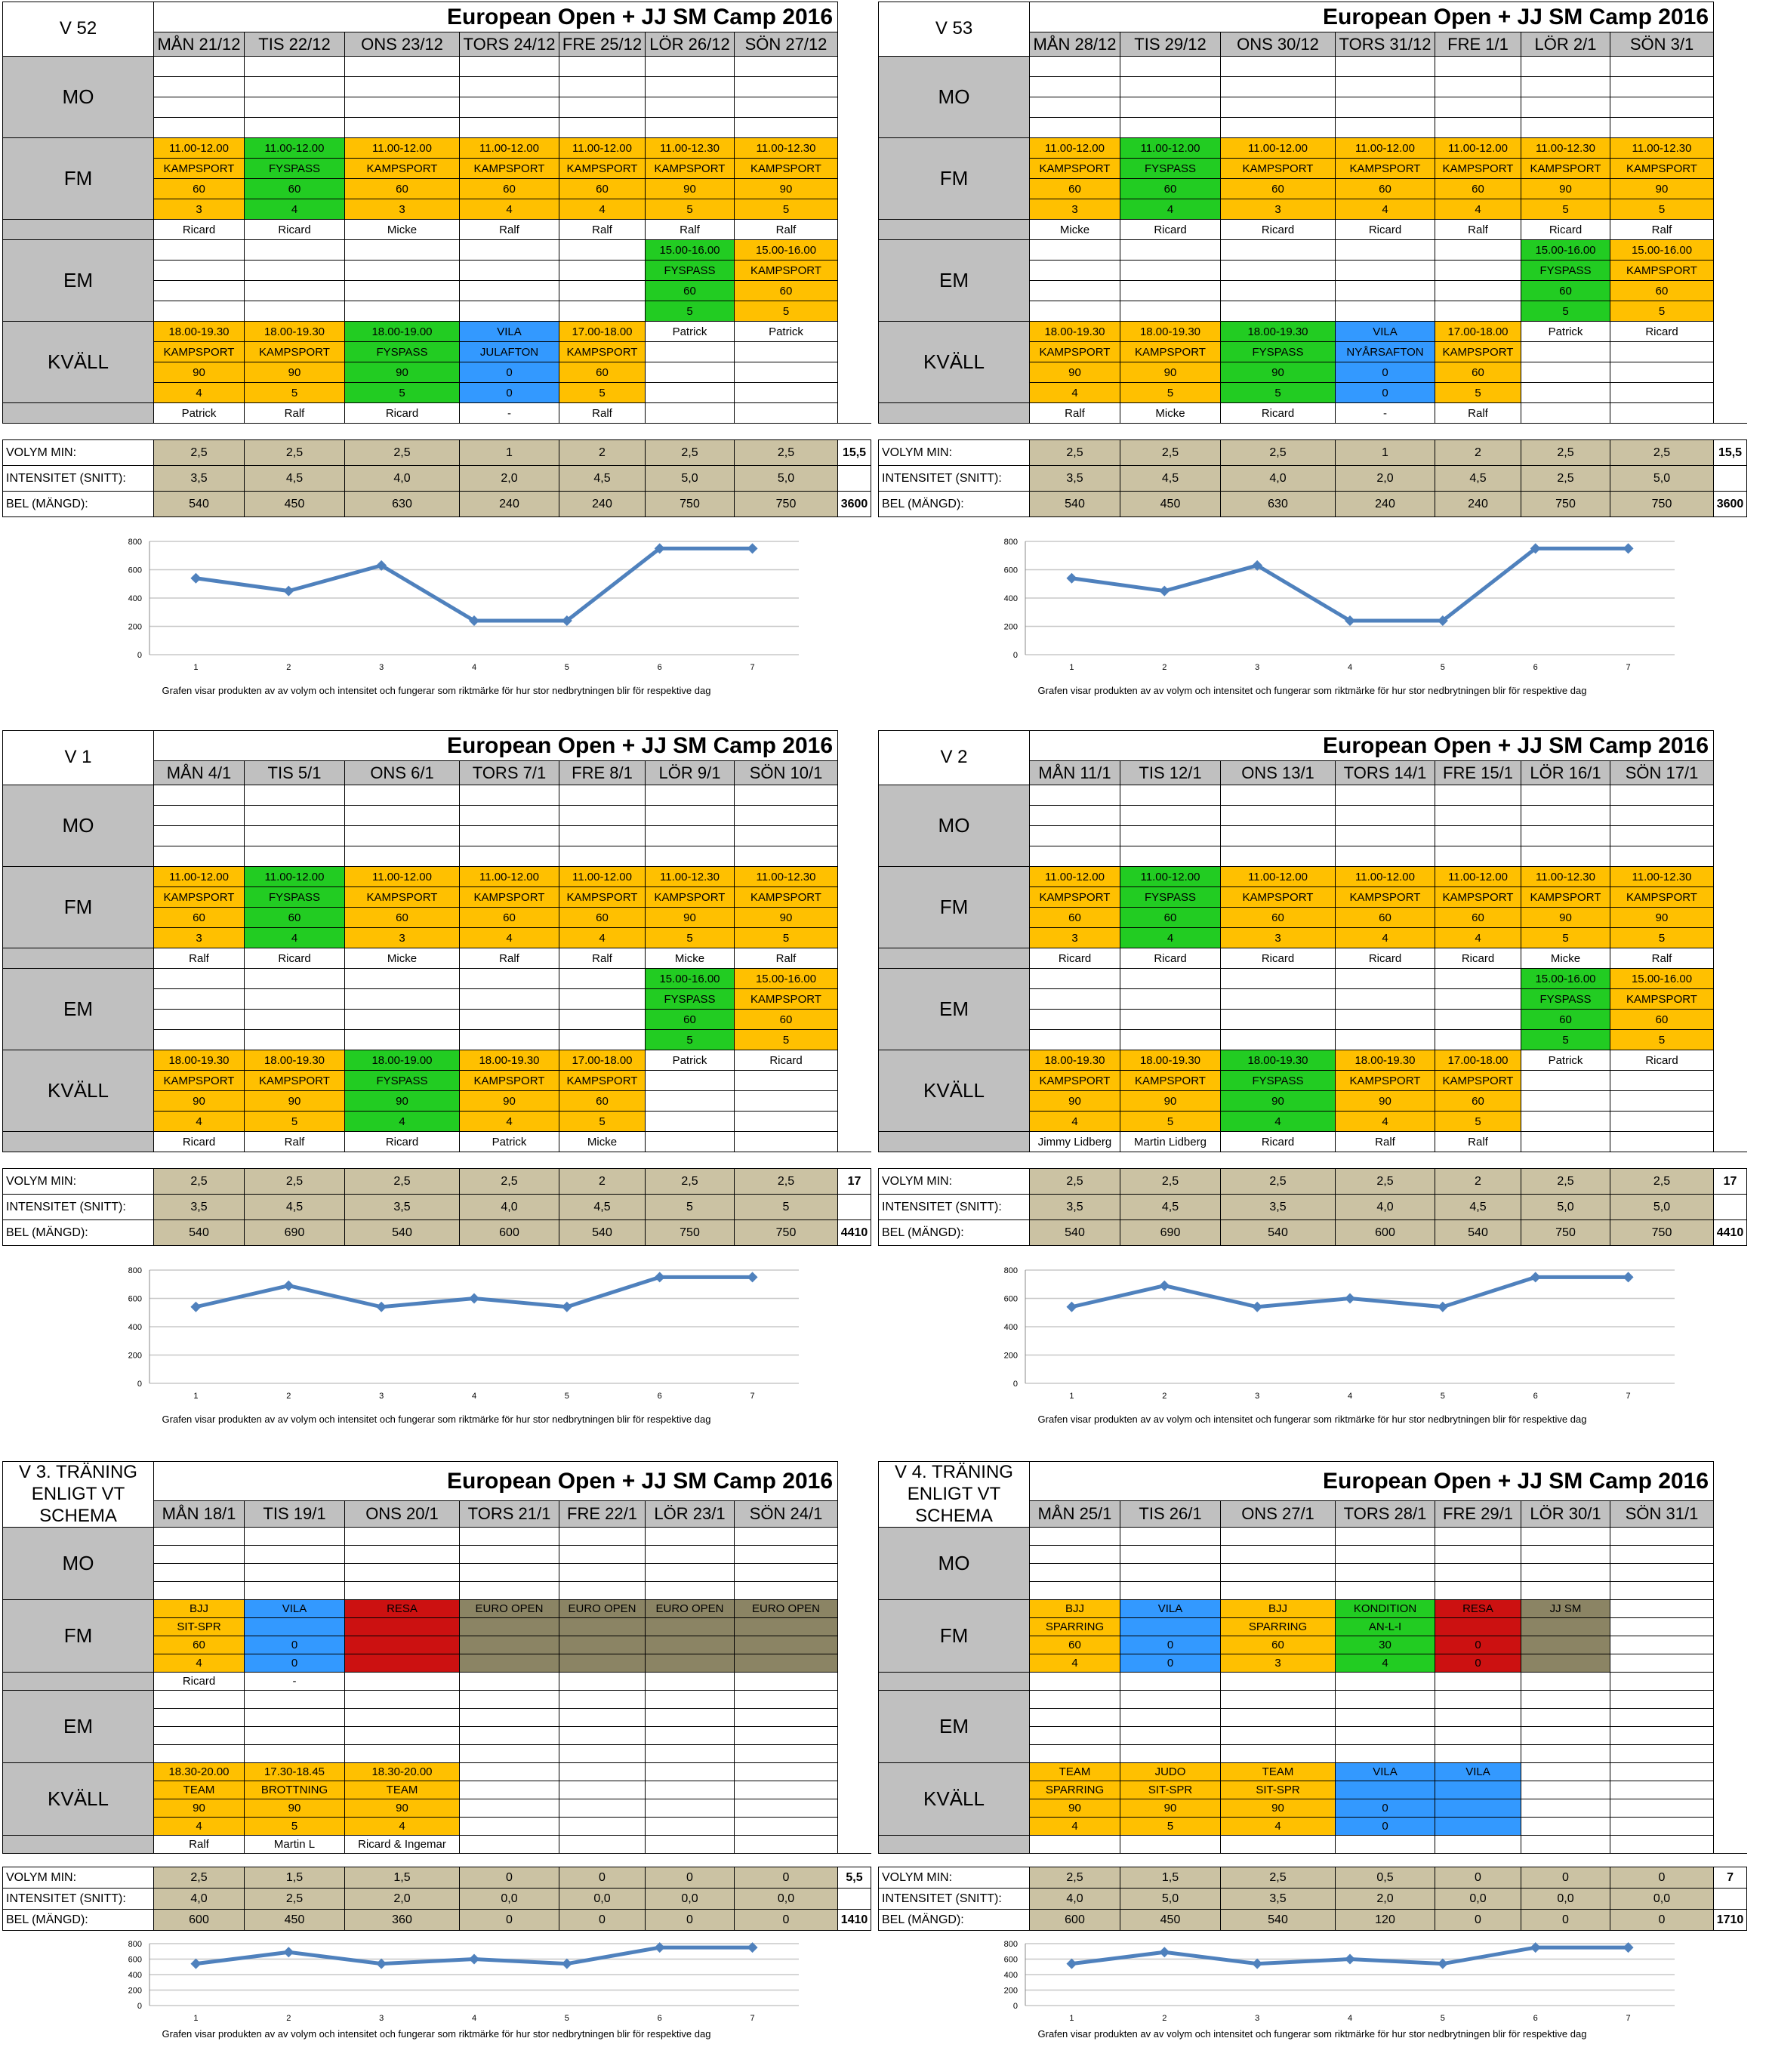 Image resolution: width=1769 pixels, height=2072 pixels. Describe the element at coordinates (196, 1396) in the screenshot. I see `x-tick-label: 1` at that location.